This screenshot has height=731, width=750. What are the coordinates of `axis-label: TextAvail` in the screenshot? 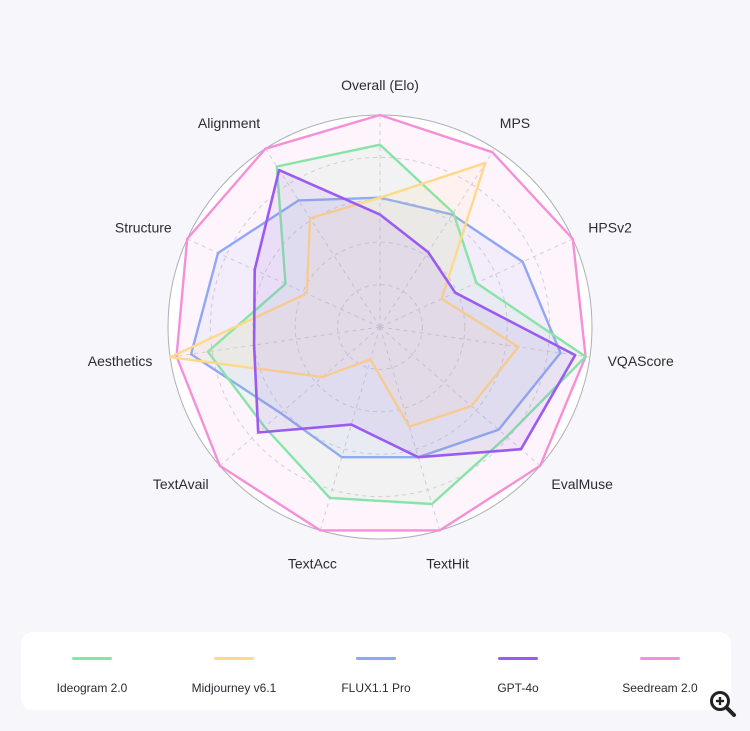 It's located at (181, 484).